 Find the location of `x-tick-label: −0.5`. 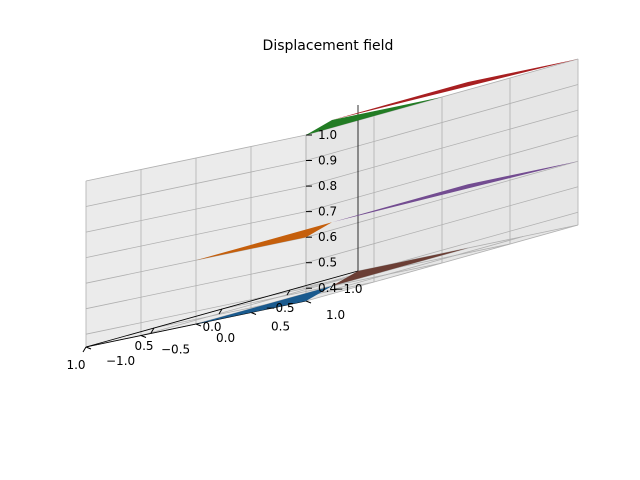

x-tick-label: −0.5 is located at coordinates (279, 308).